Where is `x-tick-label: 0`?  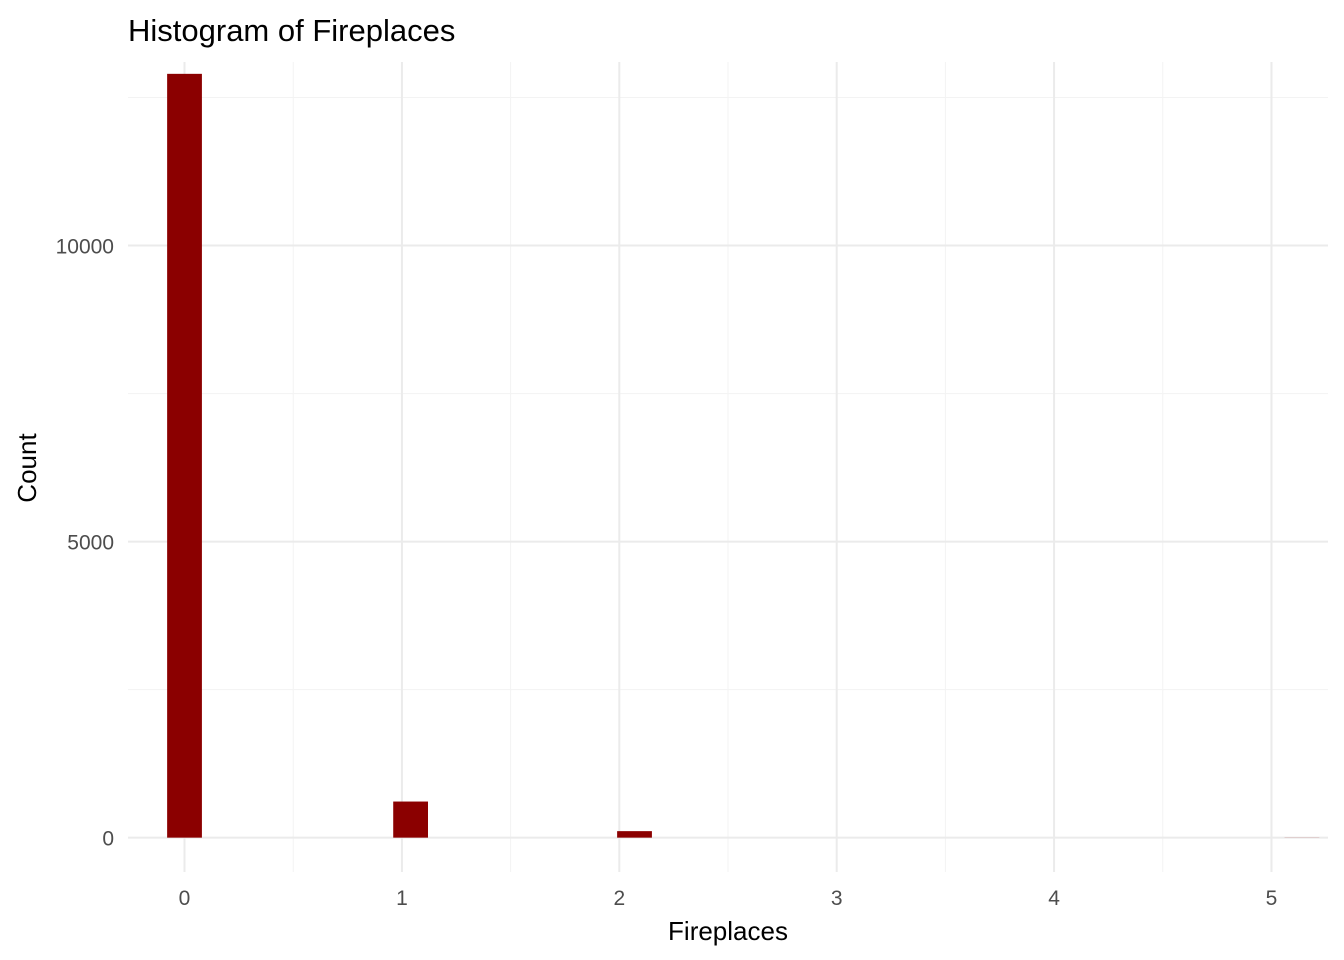 x-tick-label: 0 is located at coordinates (185, 898).